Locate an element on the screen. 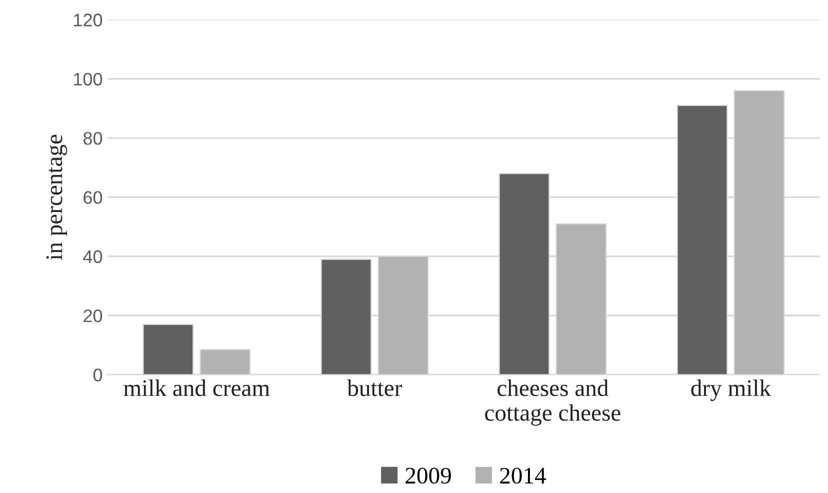 This screenshot has width=828, height=493. y-tick-label: 100 is located at coordinates (88, 79).